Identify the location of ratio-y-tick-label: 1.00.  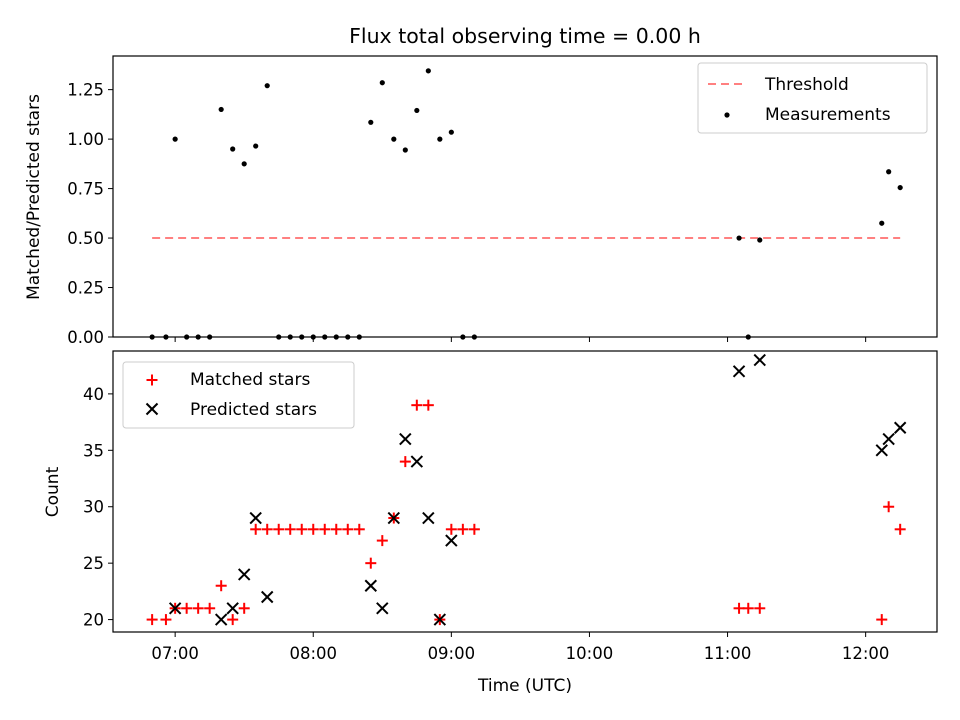
(85, 139).